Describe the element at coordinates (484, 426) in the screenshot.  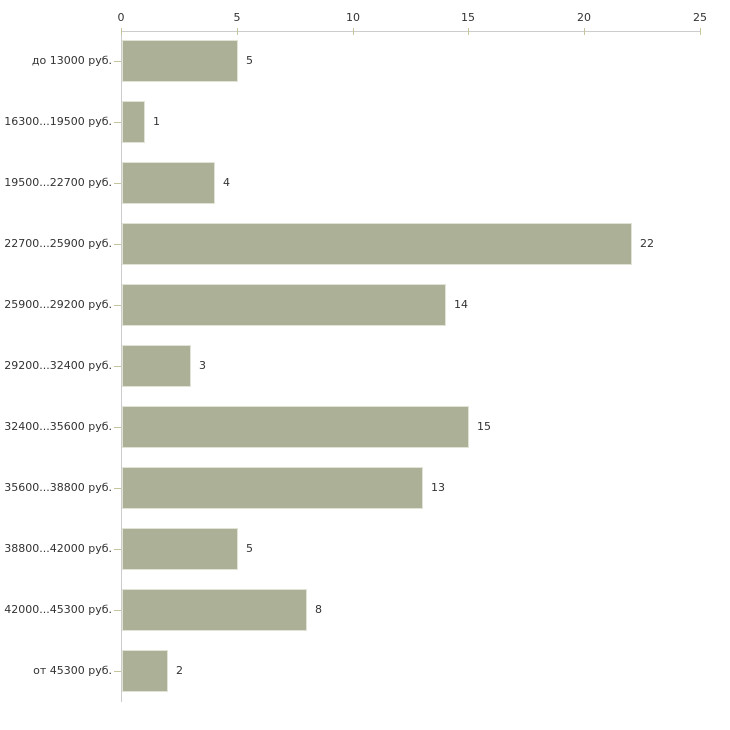
I see `value-label: 15` at that location.